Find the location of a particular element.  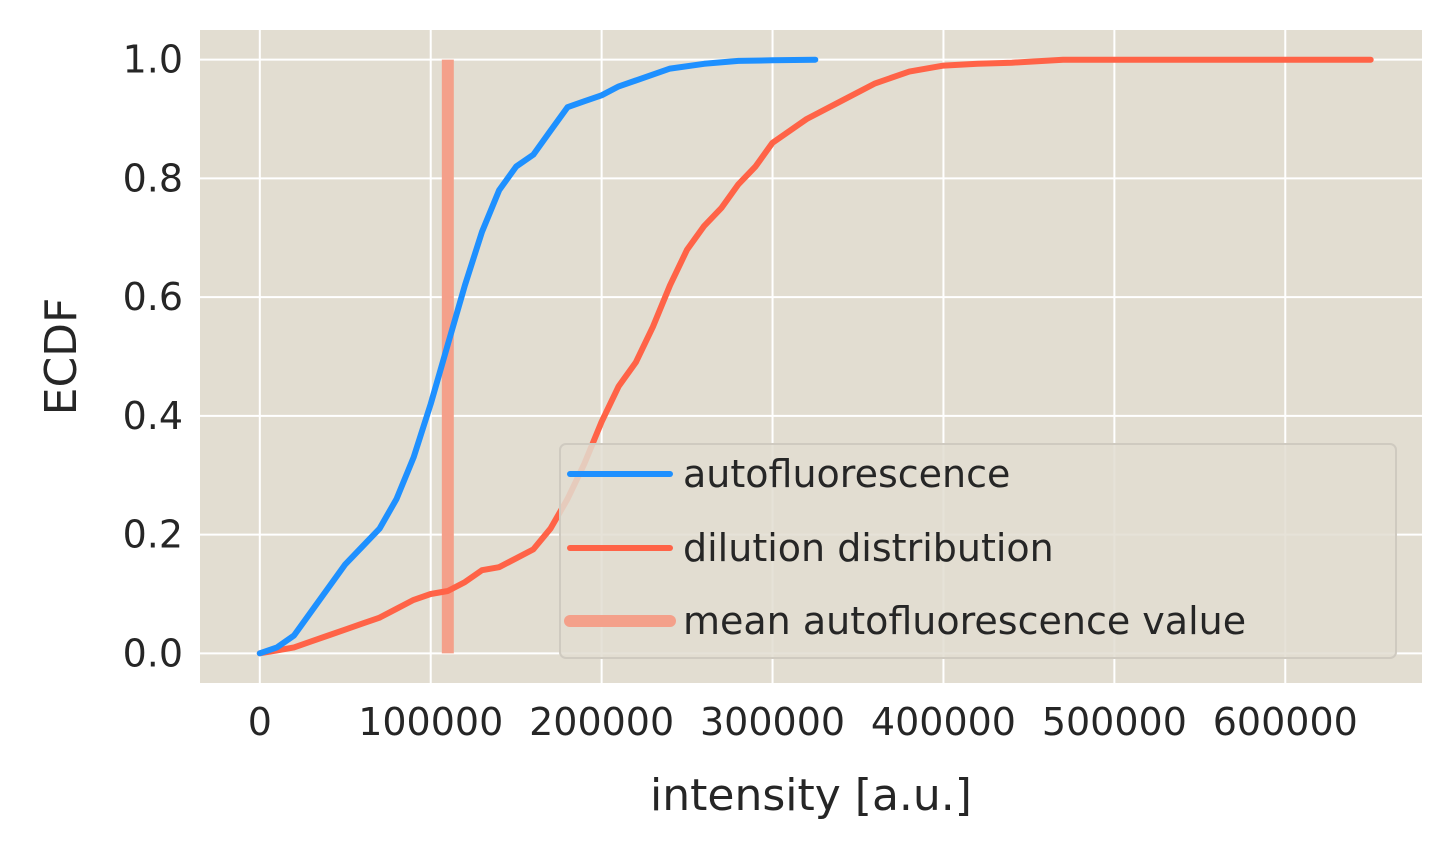

legend-label-autofluorescence: autofluorescence is located at coordinates (846, 474).